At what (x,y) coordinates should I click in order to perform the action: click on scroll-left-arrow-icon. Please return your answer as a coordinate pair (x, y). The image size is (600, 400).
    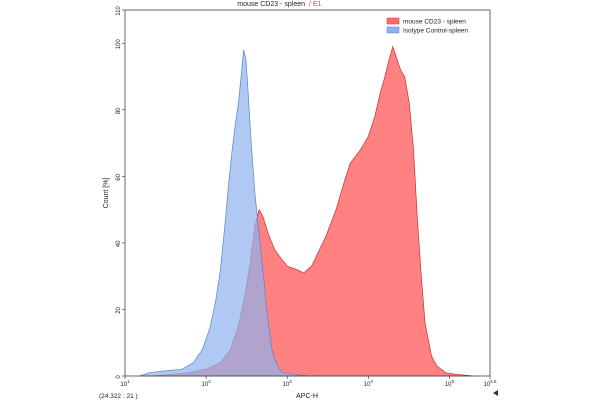
    Looking at the image, I should click on (495, 393).